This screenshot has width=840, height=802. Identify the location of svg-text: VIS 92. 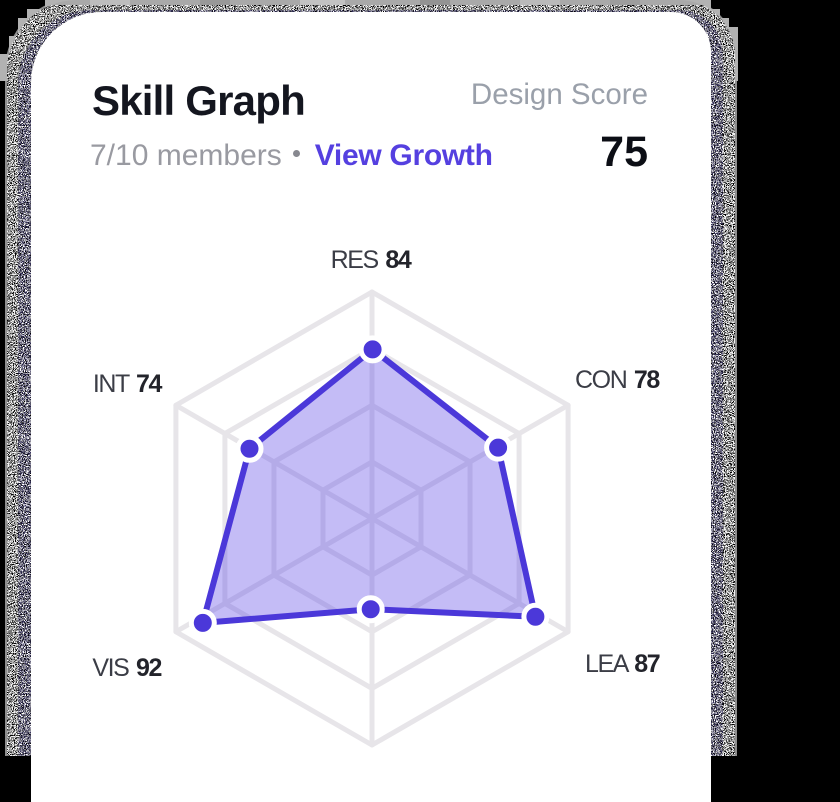
(126, 668).